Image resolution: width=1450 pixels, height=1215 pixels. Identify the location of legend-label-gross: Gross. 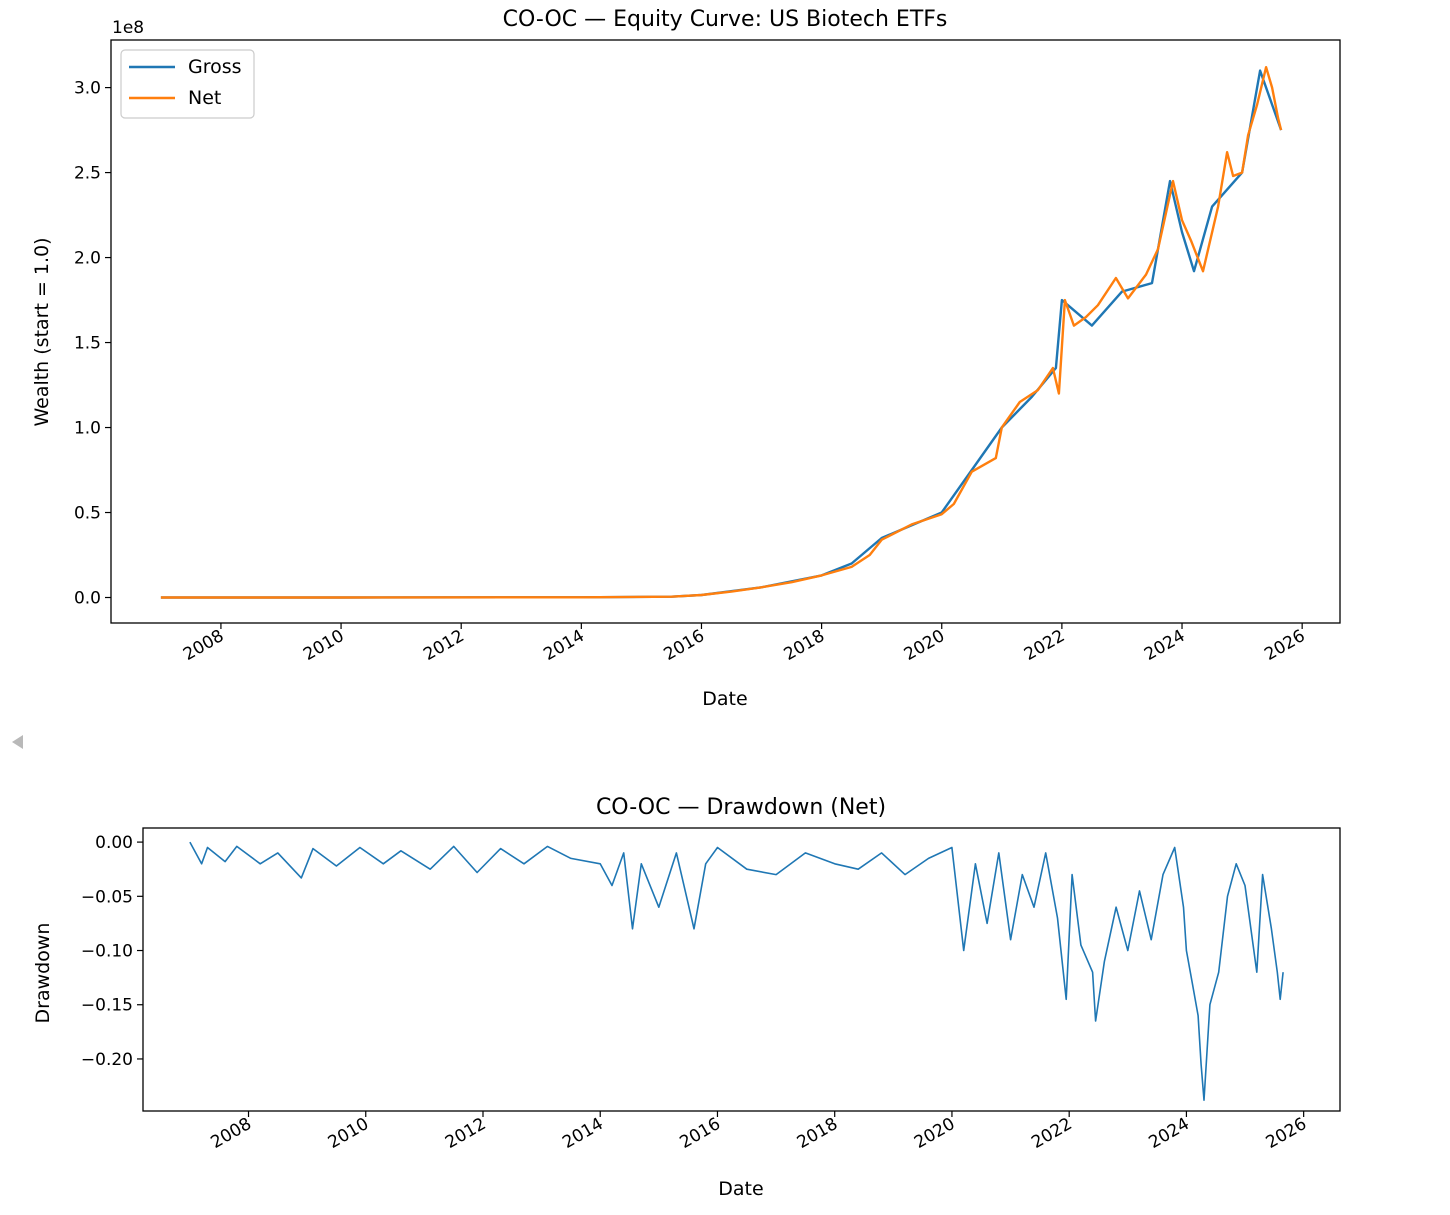
(215, 67).